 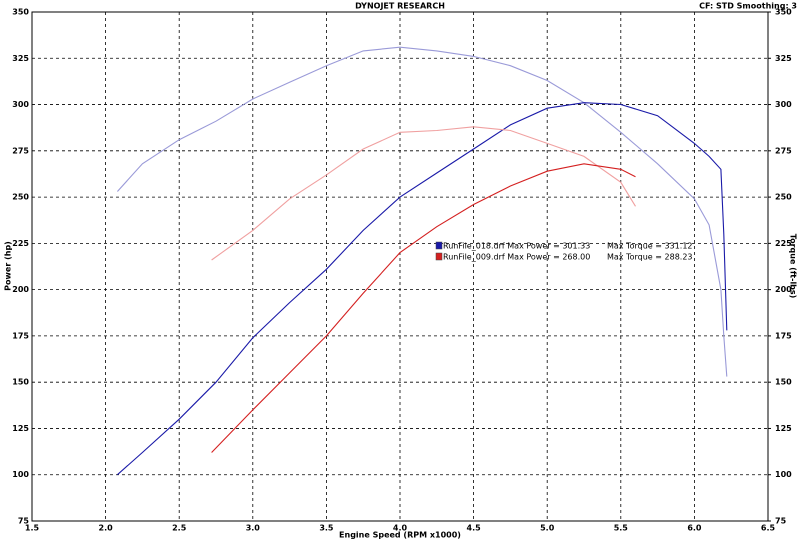 I want to click on y-axis-label: Power (hp), so click(x=8, y=266).